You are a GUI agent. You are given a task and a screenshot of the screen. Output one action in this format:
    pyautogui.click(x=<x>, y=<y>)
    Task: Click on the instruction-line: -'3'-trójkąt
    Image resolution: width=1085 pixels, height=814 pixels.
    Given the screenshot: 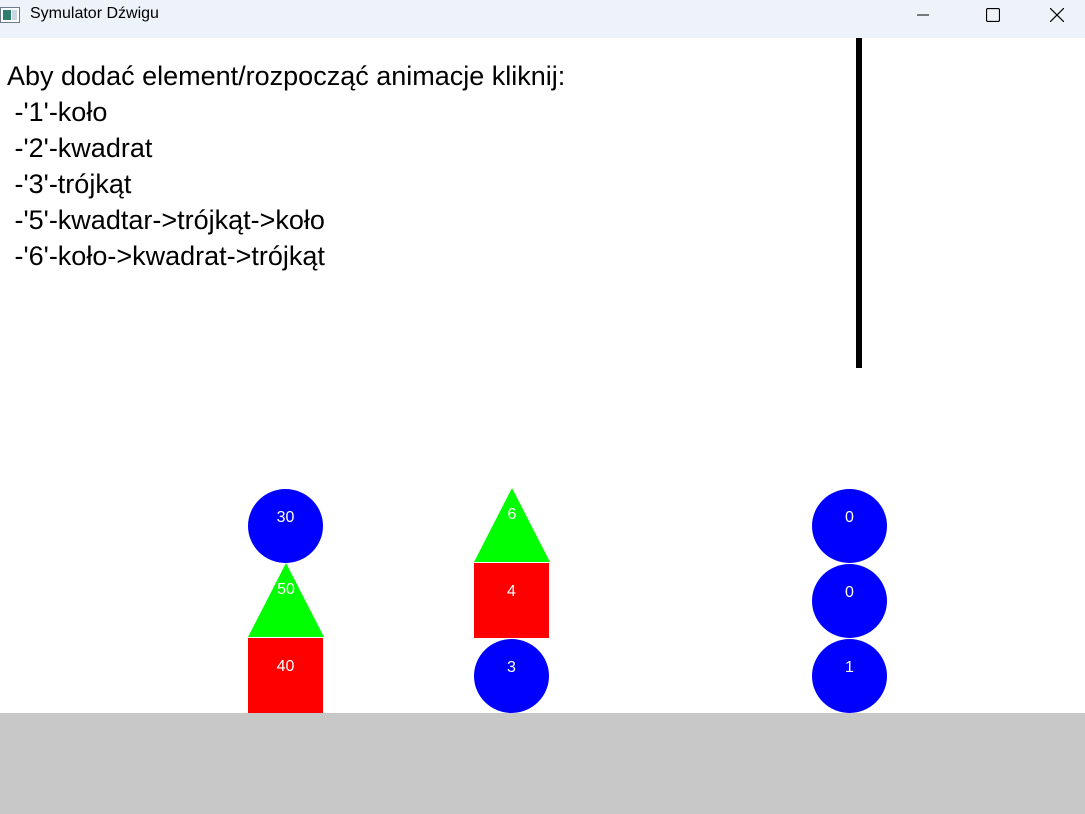 What is the action you would take?
    pyautogui.click(x=69, y=184)
    